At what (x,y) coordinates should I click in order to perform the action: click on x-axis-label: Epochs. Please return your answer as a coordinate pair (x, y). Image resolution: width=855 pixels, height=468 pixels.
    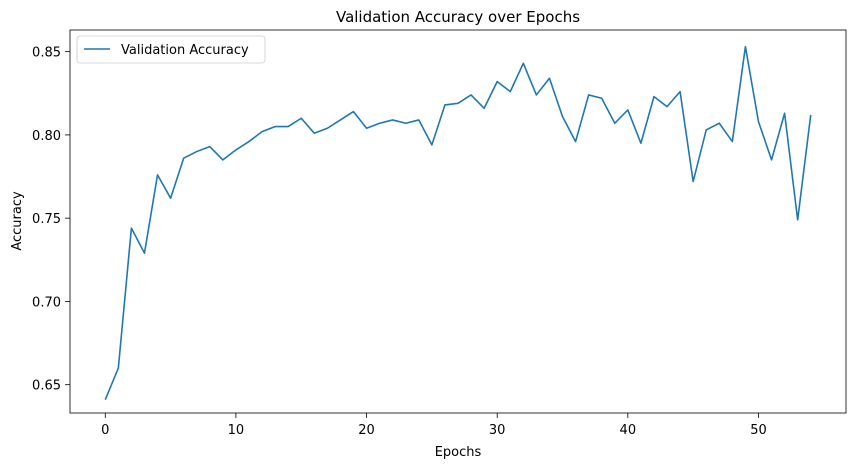
    Looking at the image, I should click on (458, 452).